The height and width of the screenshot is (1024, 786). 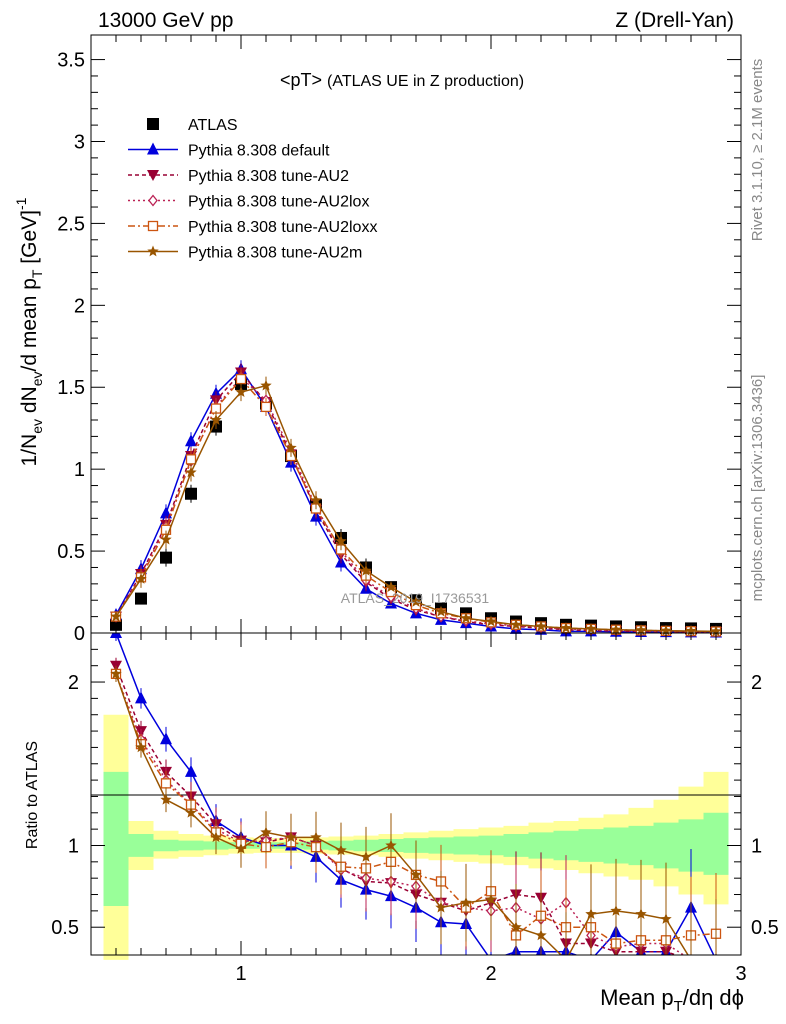 I want to click on legend-entry-4: Pythia 8.308 tune-AU2loxx, so click(x=252, y=227).